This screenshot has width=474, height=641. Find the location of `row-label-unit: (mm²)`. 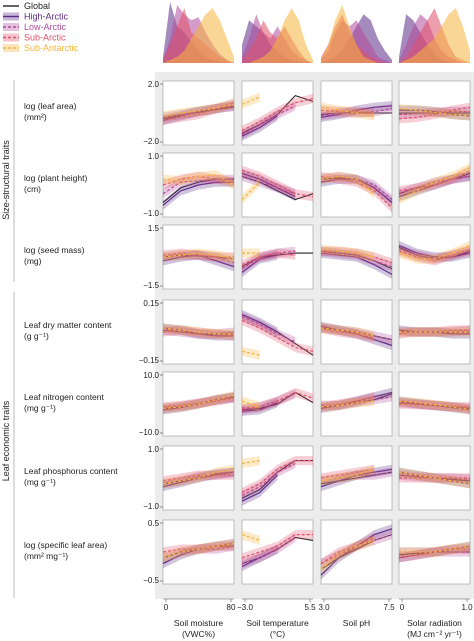

row-label-unit: (mm²) is located at coordinates (35, 117).